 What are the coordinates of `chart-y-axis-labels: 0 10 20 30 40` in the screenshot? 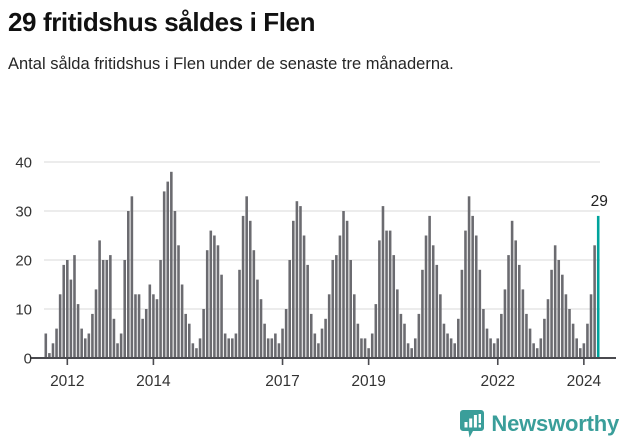 It's located at (23, 261).